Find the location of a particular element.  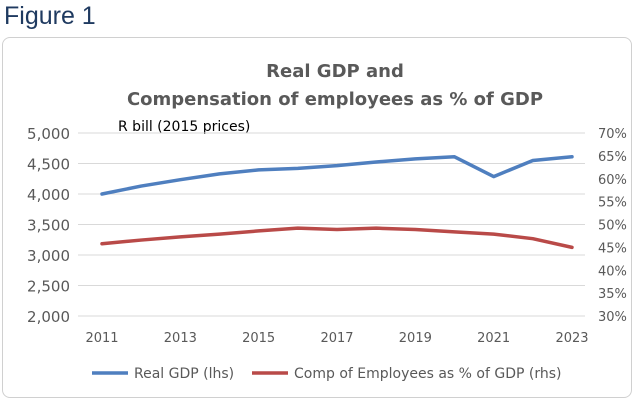

y-left-tick: 3,500 is located at coordinates (48, 226).